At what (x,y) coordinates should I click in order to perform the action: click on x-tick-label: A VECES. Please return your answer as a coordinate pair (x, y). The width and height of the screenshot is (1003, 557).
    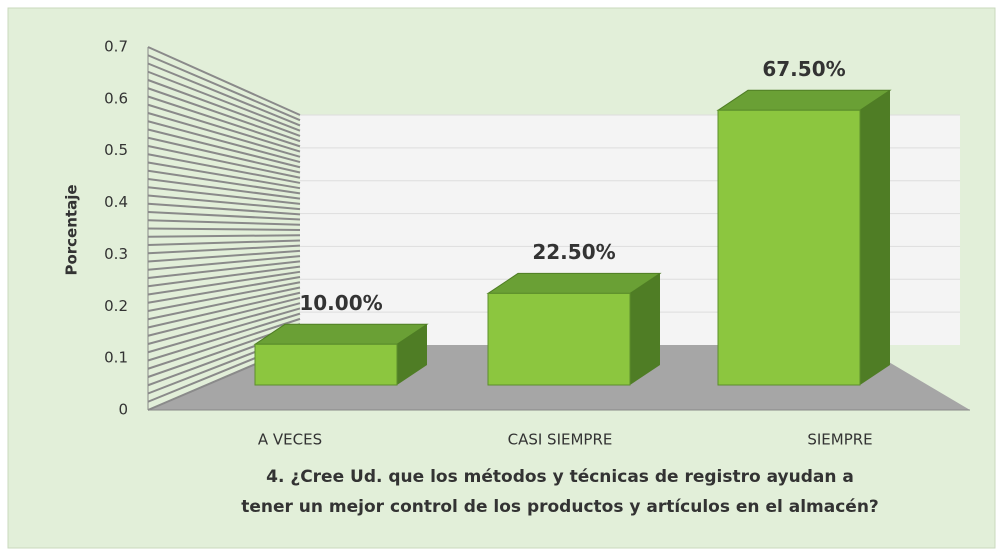
    Looking at the image, I should click on (290, 440).